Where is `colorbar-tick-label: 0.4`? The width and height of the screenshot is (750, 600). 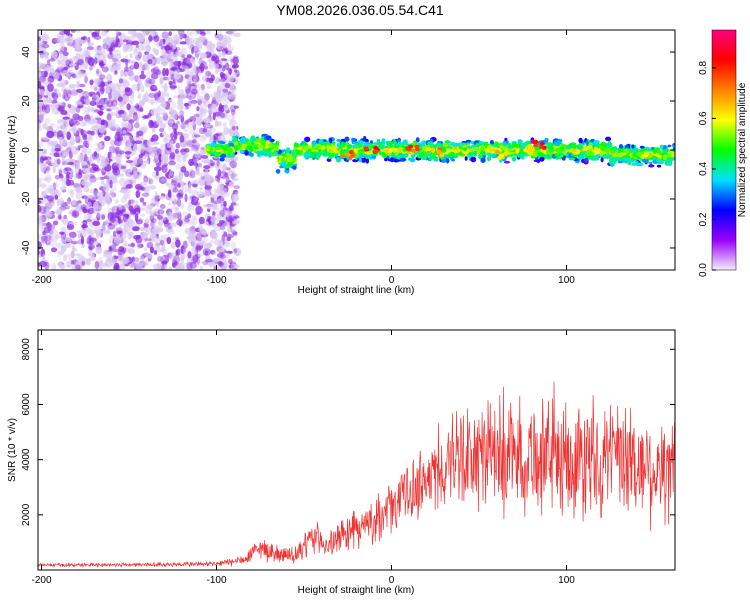 colorbar-tick-label: 0.4 is located at coordinates (703, 169).